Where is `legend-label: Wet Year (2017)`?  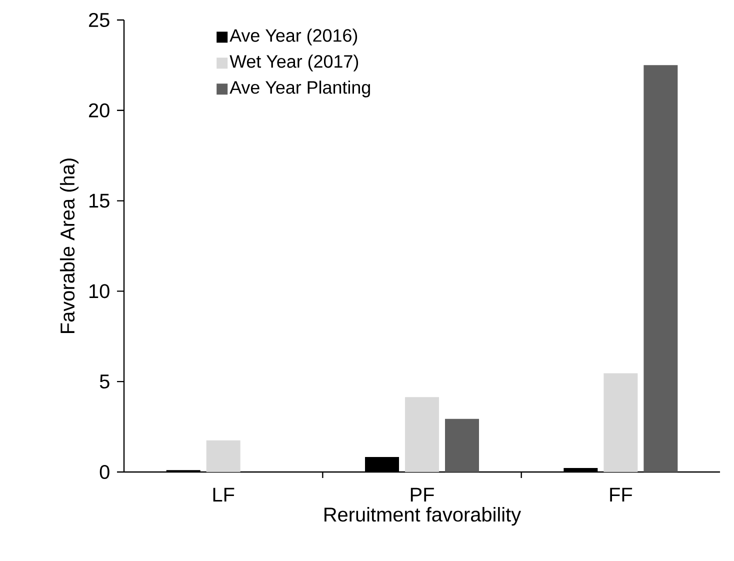
legend-label: Wet Year (2017) is located at coordinates (294, 63).